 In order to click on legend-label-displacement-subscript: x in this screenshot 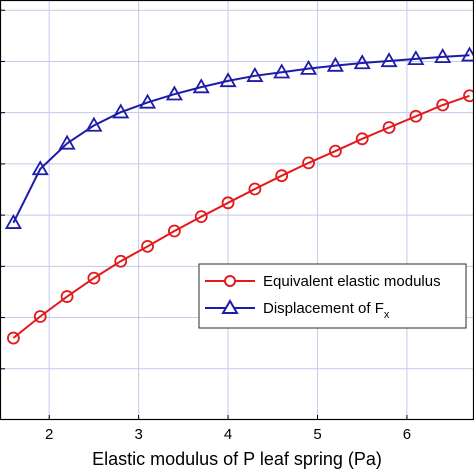, I will do `click(387, 315)`.